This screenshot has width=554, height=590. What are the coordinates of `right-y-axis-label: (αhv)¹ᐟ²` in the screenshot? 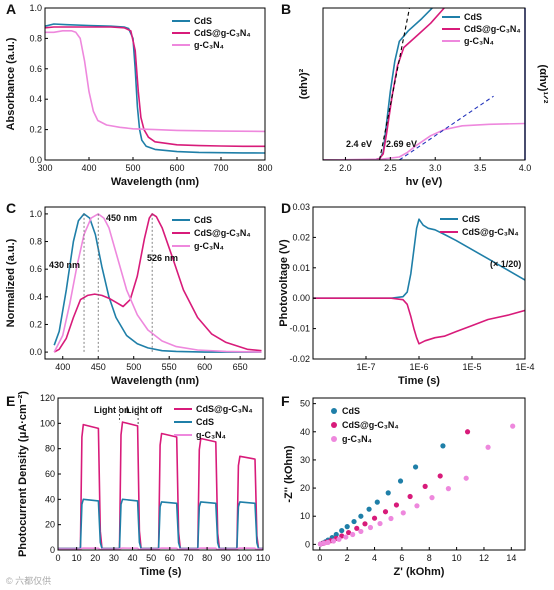 It's located at (543, 84).